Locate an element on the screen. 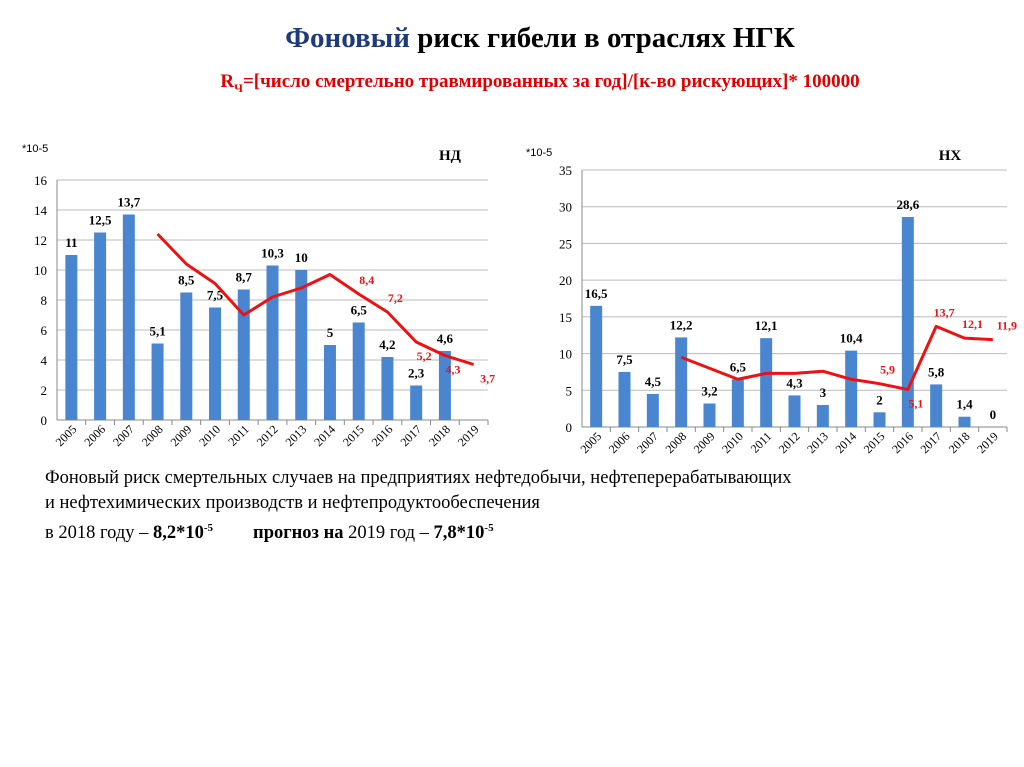 This screenshot has height=767, width=1024. value-2018: 8,2*10 is located at coordinates (178, 533).